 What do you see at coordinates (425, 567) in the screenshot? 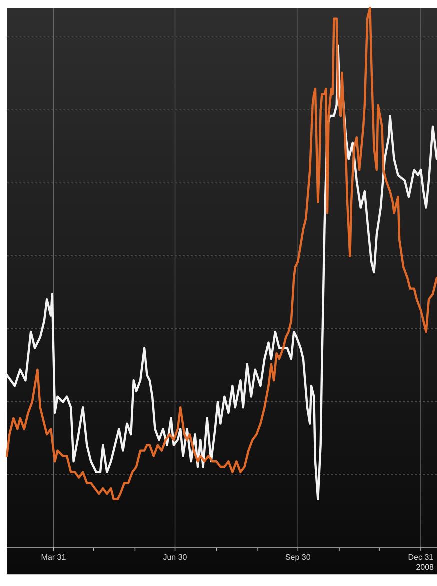
I see `text: 2008` at bounding box center [425, 567].